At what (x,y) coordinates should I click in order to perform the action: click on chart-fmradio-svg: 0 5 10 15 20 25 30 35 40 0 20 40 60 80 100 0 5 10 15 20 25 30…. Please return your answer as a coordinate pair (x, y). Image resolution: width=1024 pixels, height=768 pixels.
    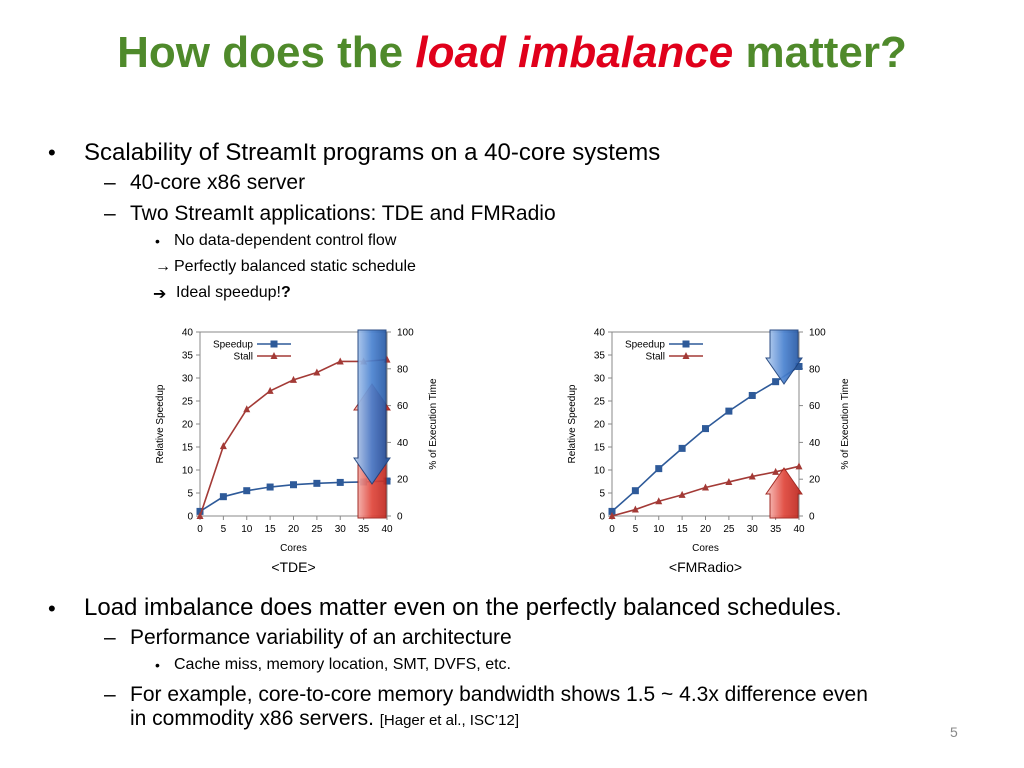
    Looking at the image, I should click on (709, 452).